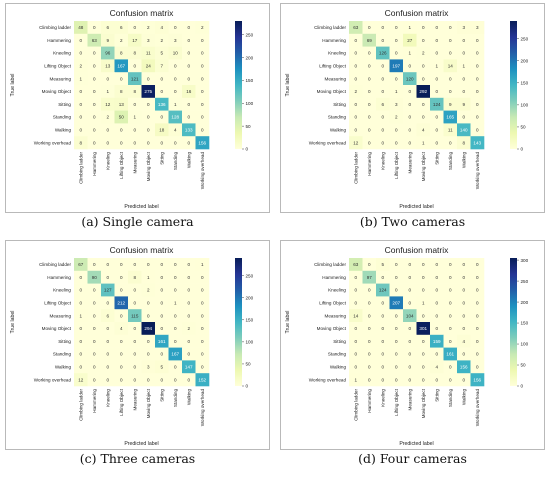 This screenshot has height=482, width=550. What do you see at coordinates (95, 277) in the screenshot?
I see `cell-value-label: 90` at bounding box center [95, 277].